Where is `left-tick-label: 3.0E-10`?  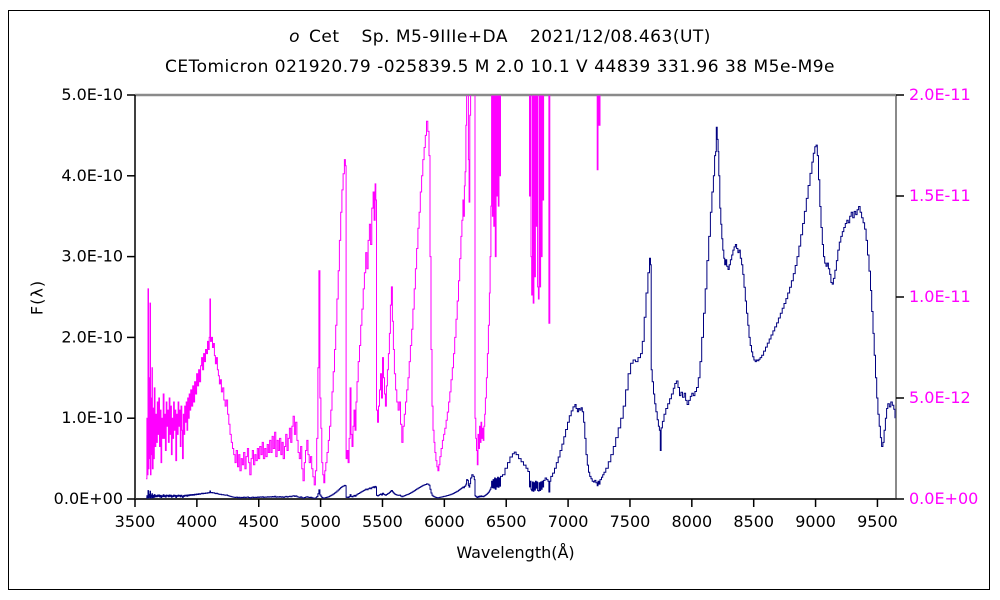
left-tick-label: 3.0E-10 is located at coordinates (92, 256).